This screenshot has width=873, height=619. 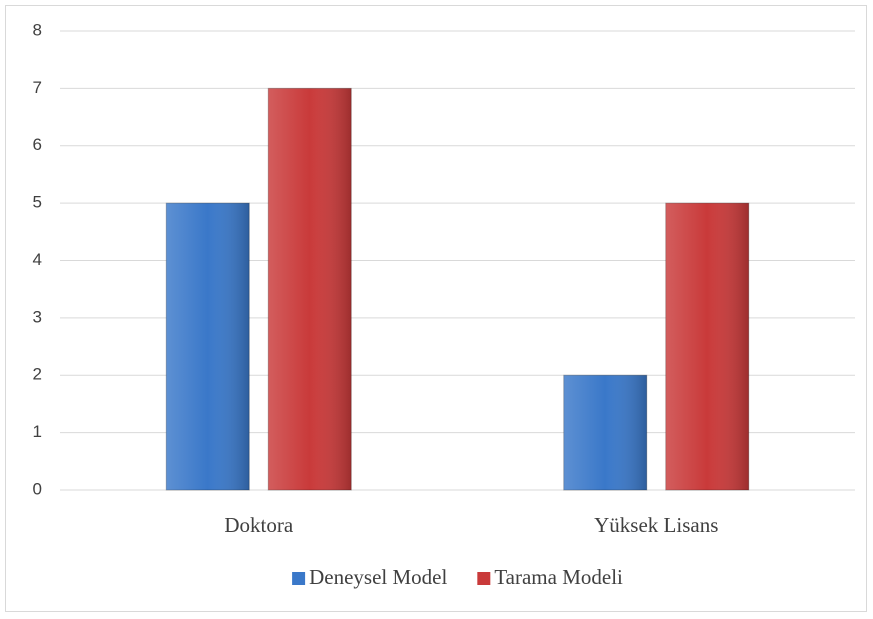 I want to click on y-tick-label: 6, so click(x=37, y=144).